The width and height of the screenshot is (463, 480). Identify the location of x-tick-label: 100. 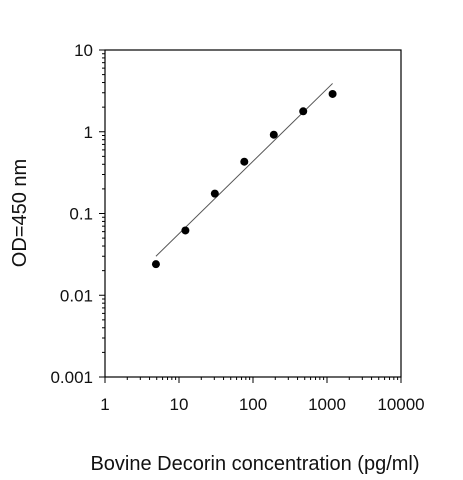
(253, 404).